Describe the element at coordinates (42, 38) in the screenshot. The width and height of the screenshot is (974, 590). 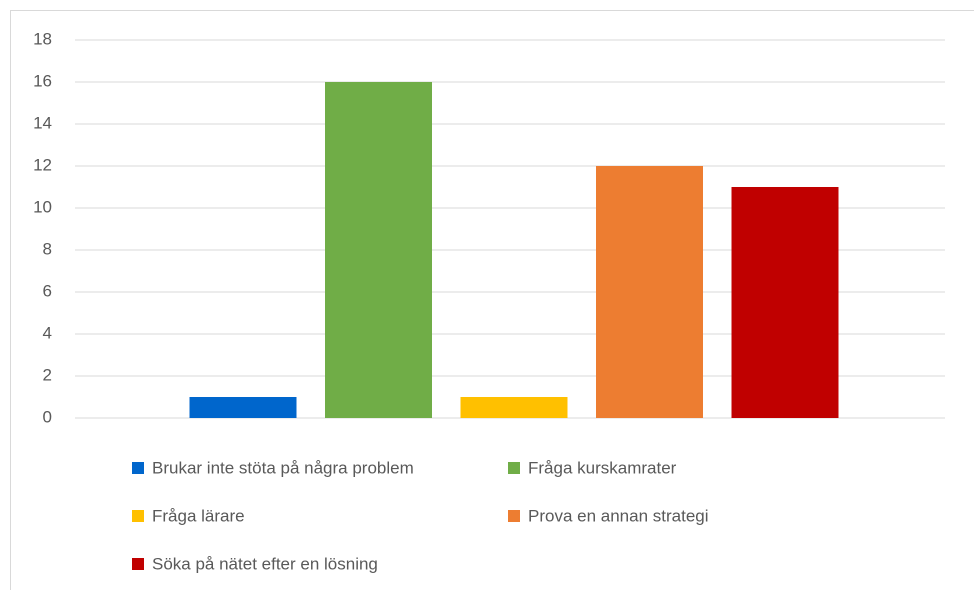
I see `y-tick-label: 18` at that location.